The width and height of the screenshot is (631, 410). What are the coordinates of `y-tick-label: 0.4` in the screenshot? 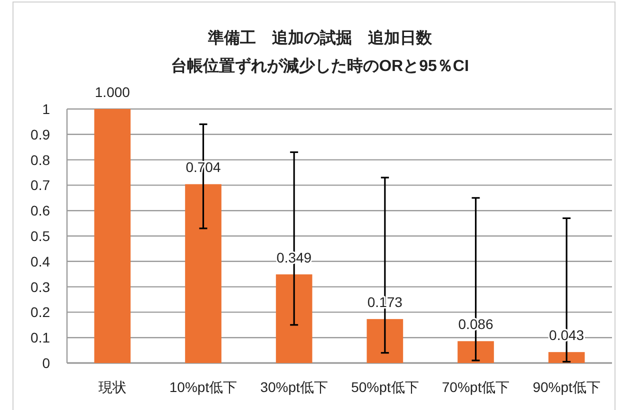 It's located at (40, 261).